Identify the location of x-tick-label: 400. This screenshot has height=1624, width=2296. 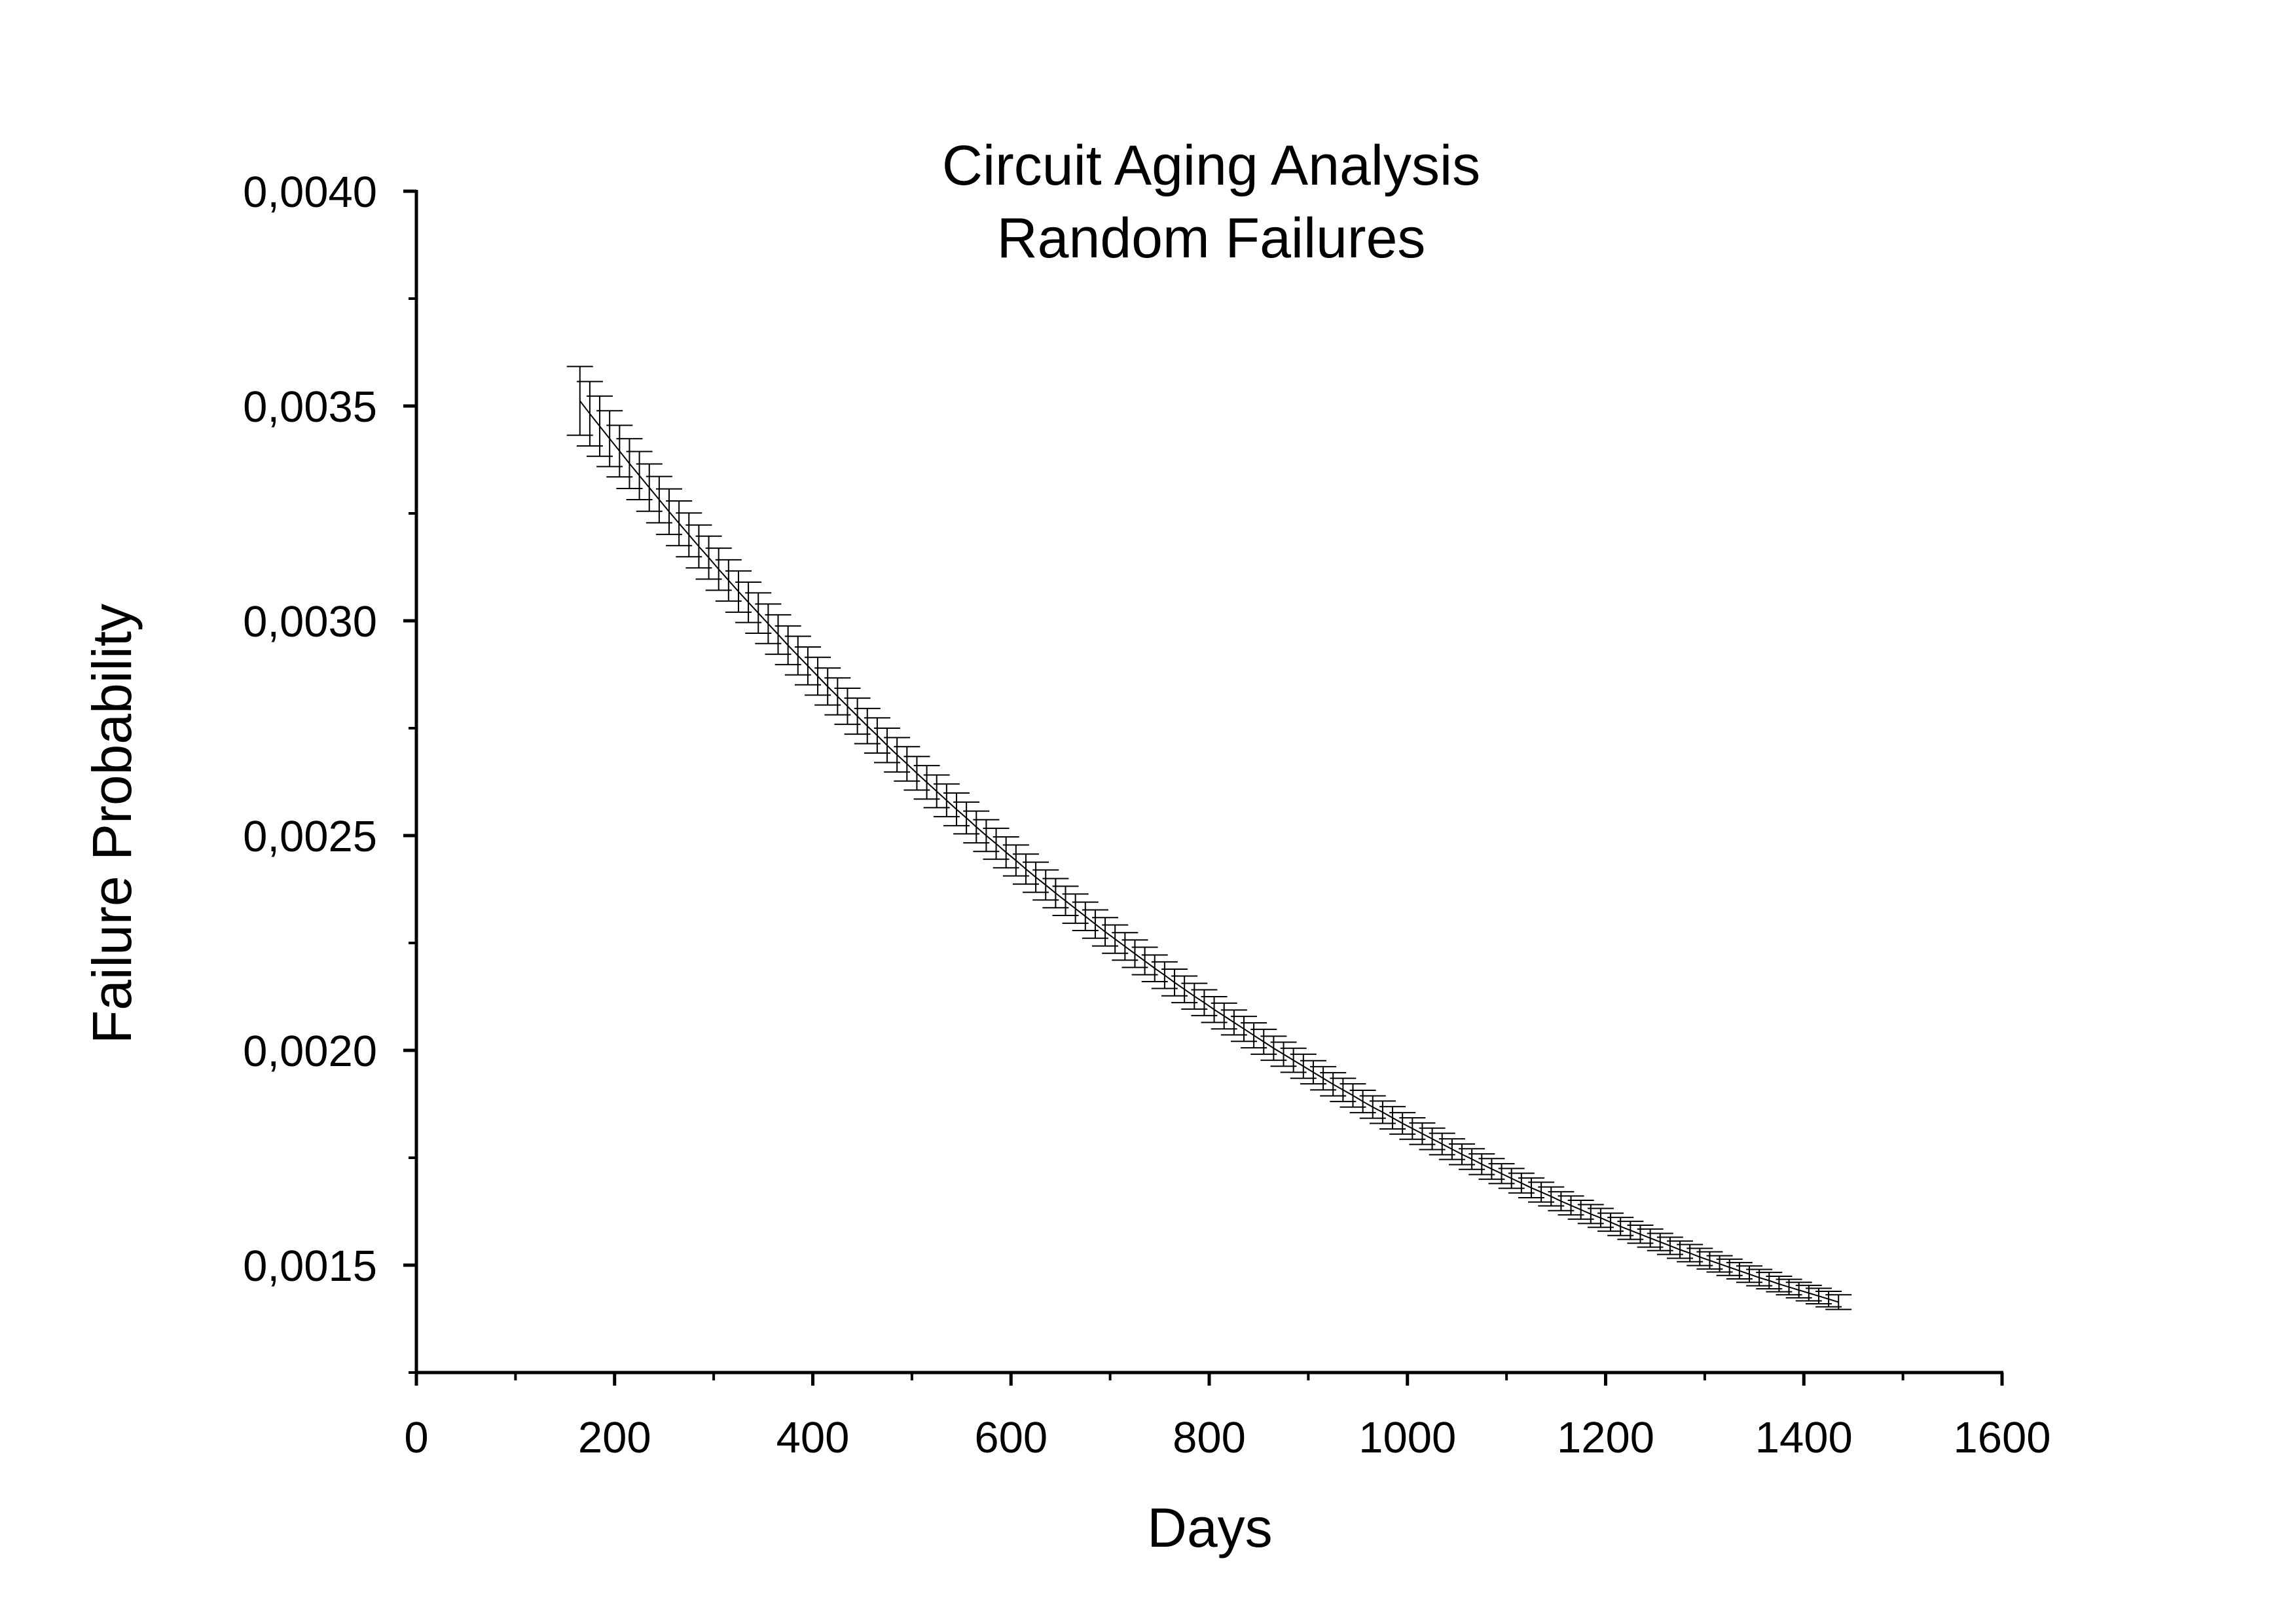
(813, 1437).